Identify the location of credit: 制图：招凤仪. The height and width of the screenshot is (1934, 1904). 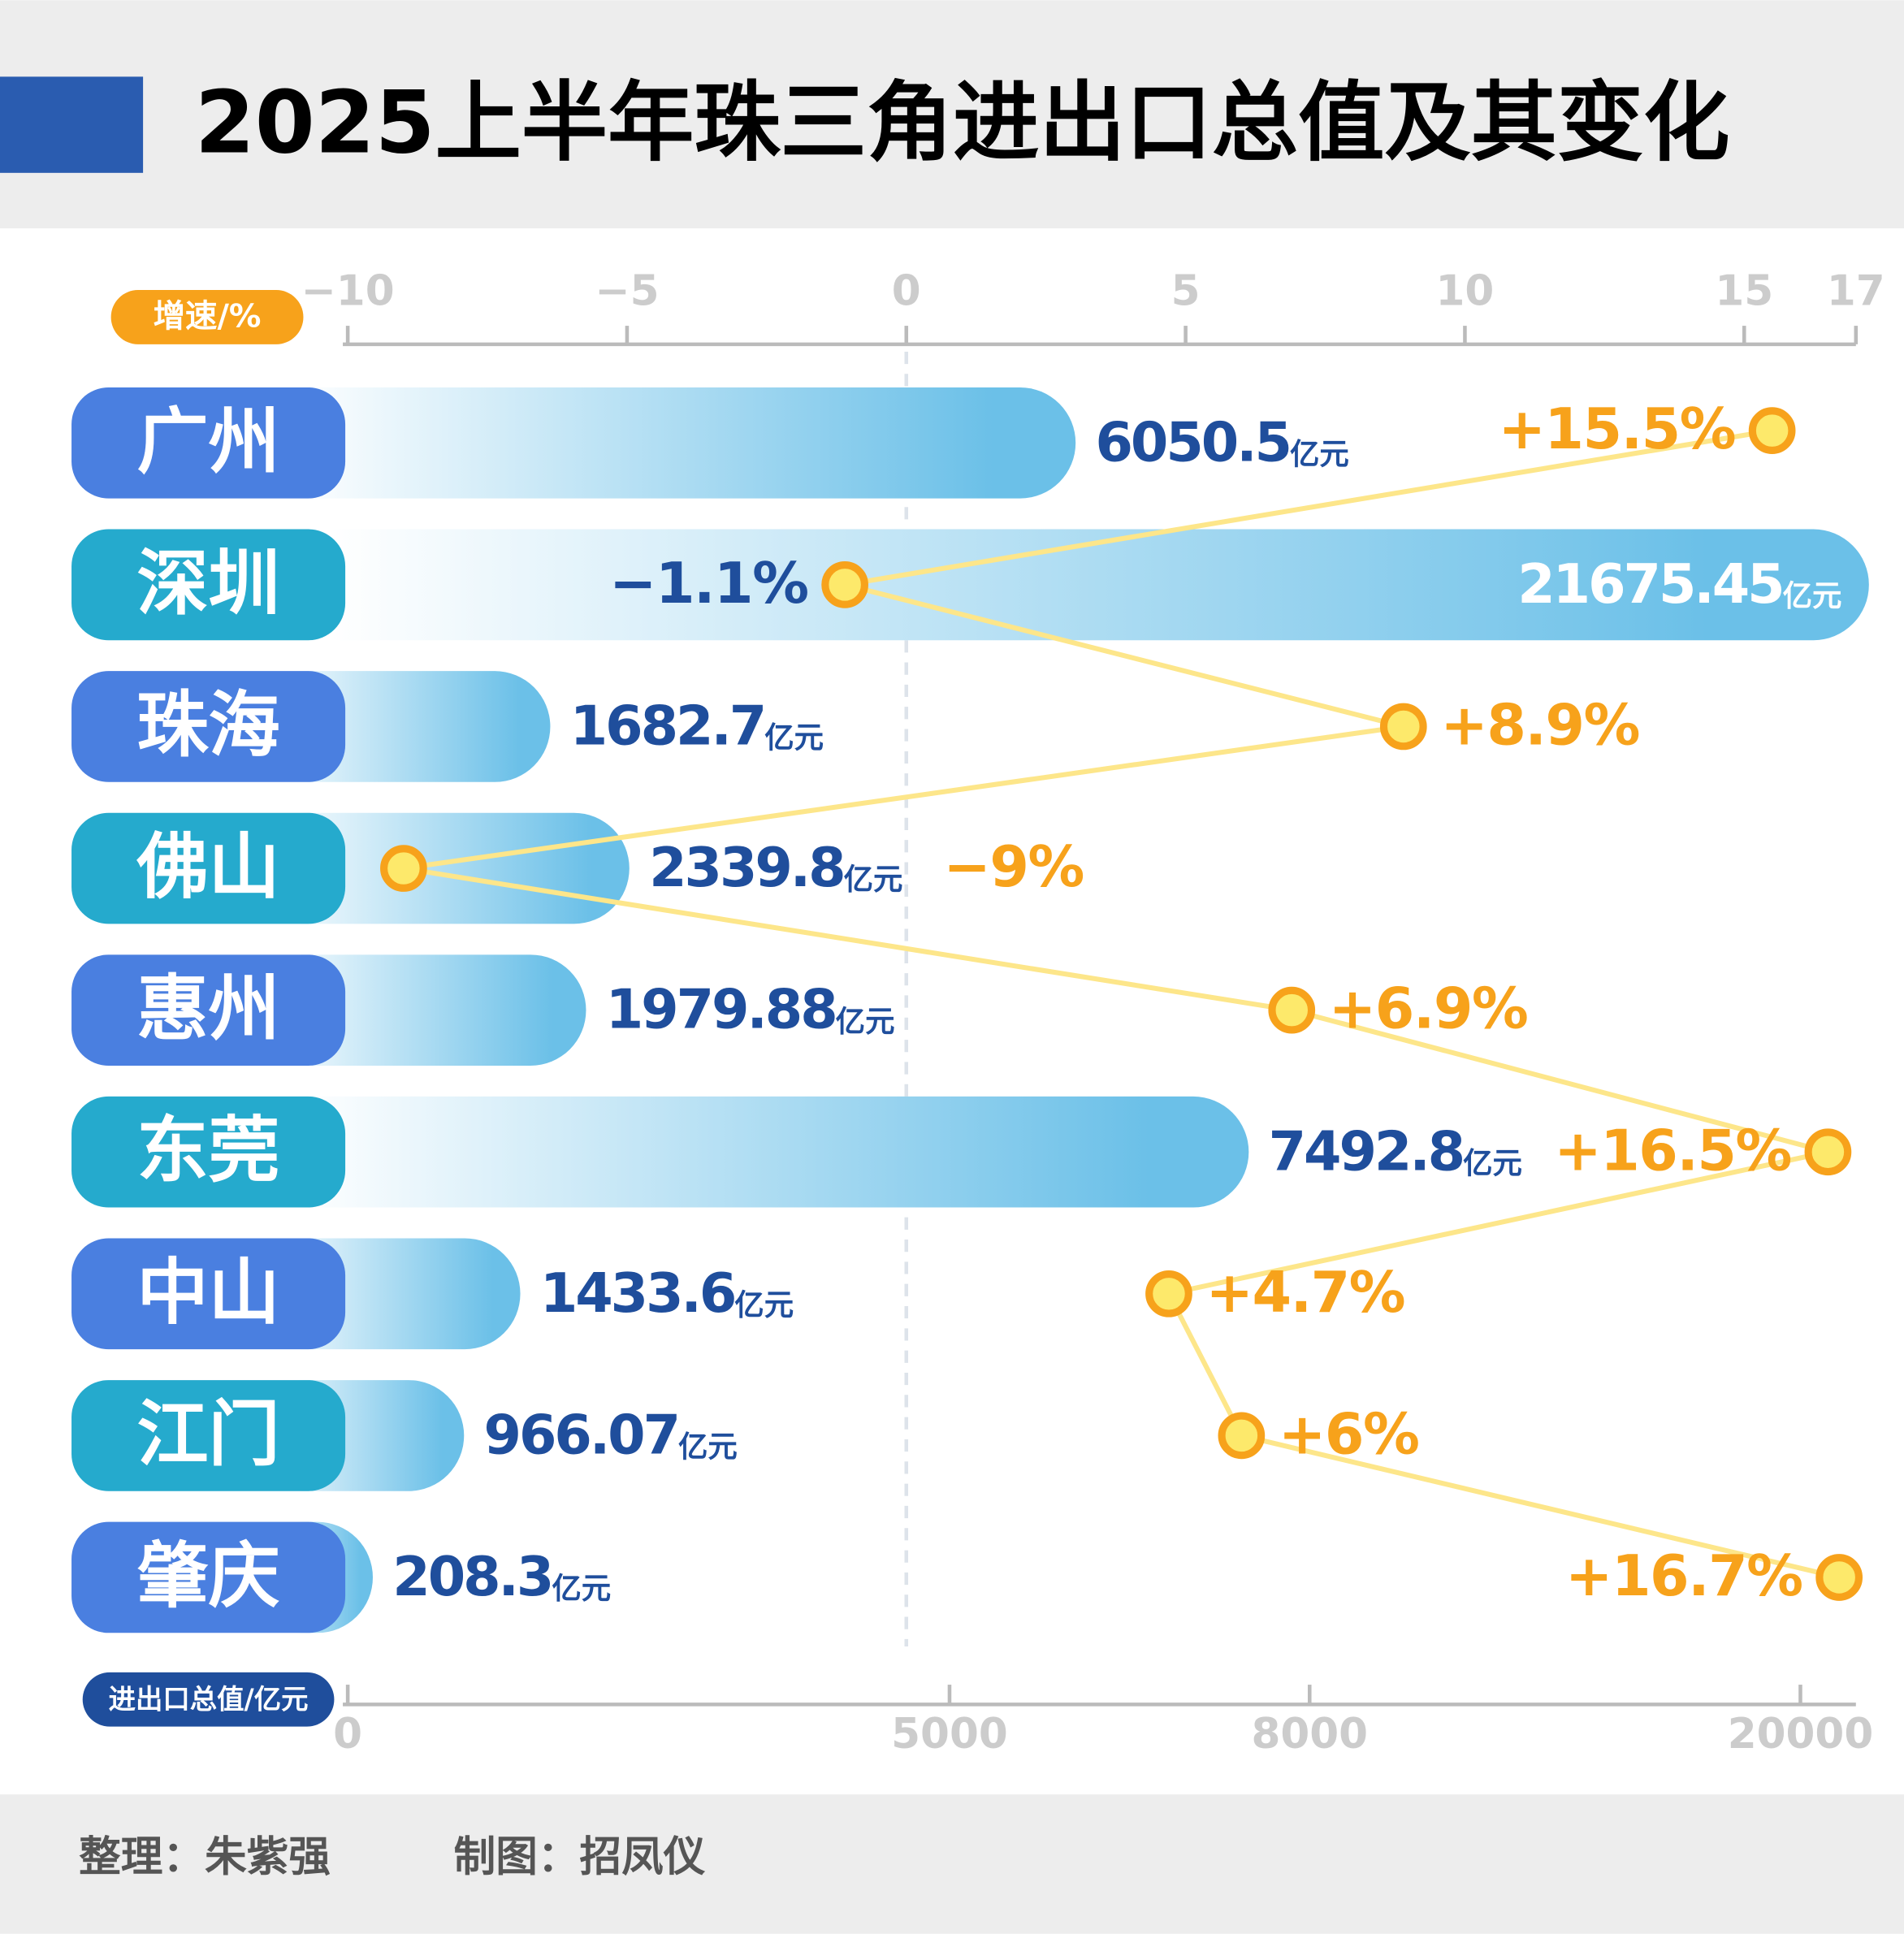
(580, 1858).